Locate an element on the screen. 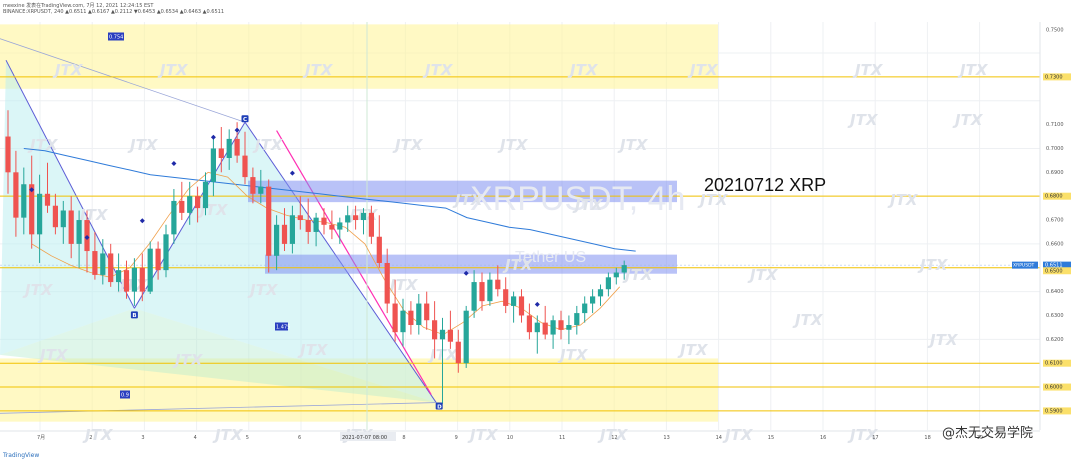 This screenshot has width=1080, height=463. price-tick-label: 0.5900 is located at coordinates (1054, 411).